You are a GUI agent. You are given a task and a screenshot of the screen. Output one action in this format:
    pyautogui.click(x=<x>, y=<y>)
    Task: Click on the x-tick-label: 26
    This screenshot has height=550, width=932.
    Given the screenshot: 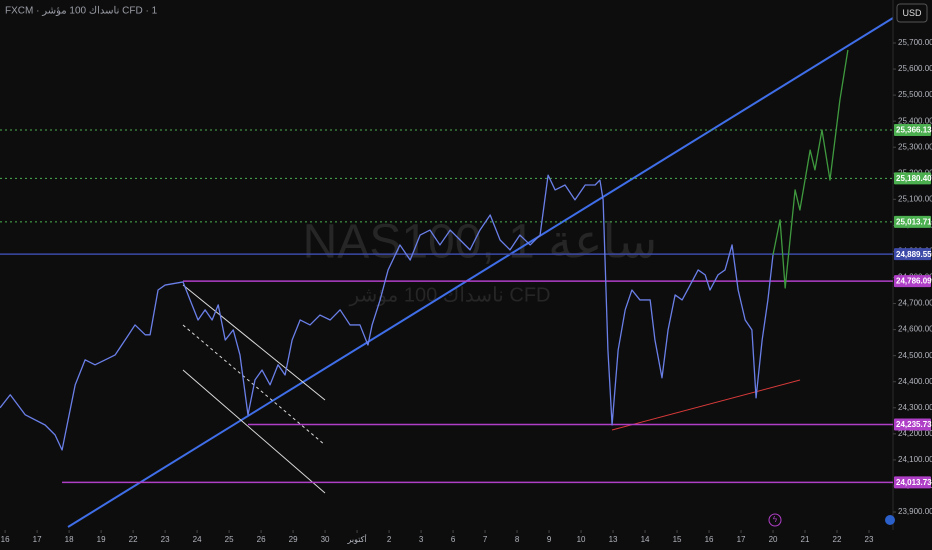 What is the action you would take?
    pyautogui.click(x=261, y=539)
    